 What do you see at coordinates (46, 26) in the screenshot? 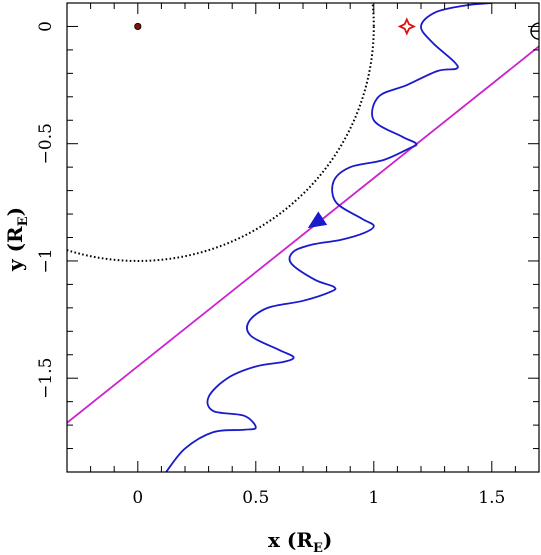
I see `y-tick-label: 0` at bounding box center [46, 26].